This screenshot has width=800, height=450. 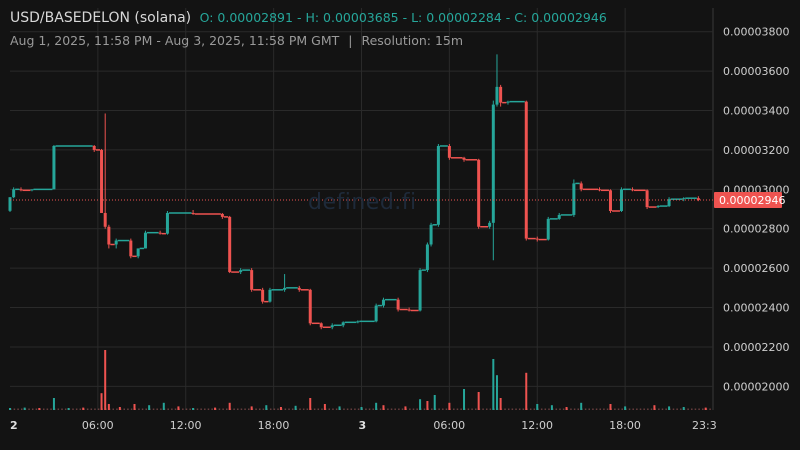 What do you see at coordinates (417, 17) in the screenshot?
I see `low-label: L:` at bounding box center [417, 17].